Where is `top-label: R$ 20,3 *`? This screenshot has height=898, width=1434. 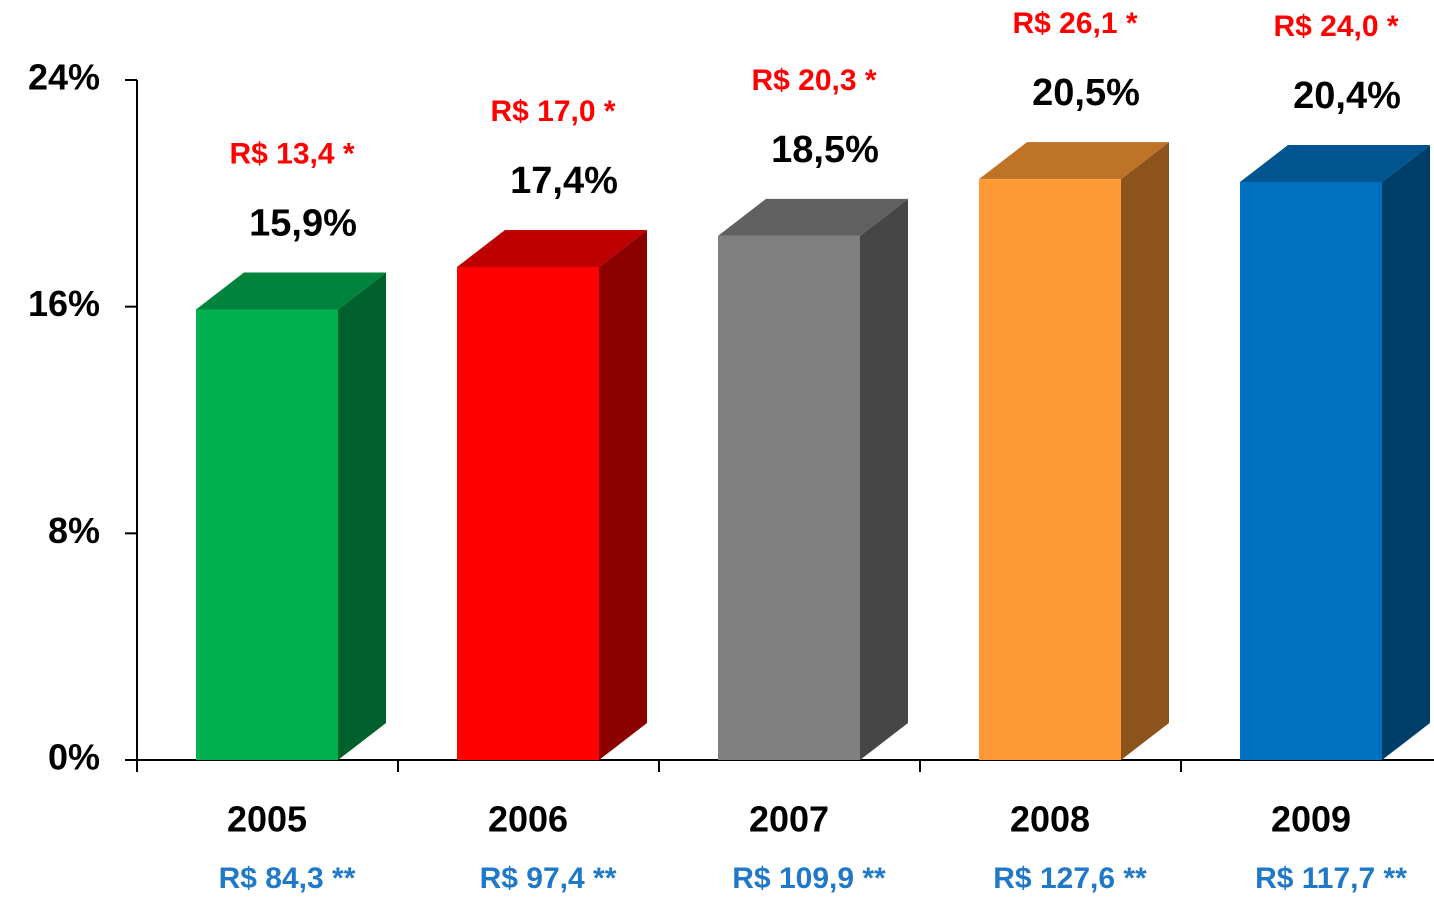 top-label: R$ 20,3 * is located at coordinates (813, 80).